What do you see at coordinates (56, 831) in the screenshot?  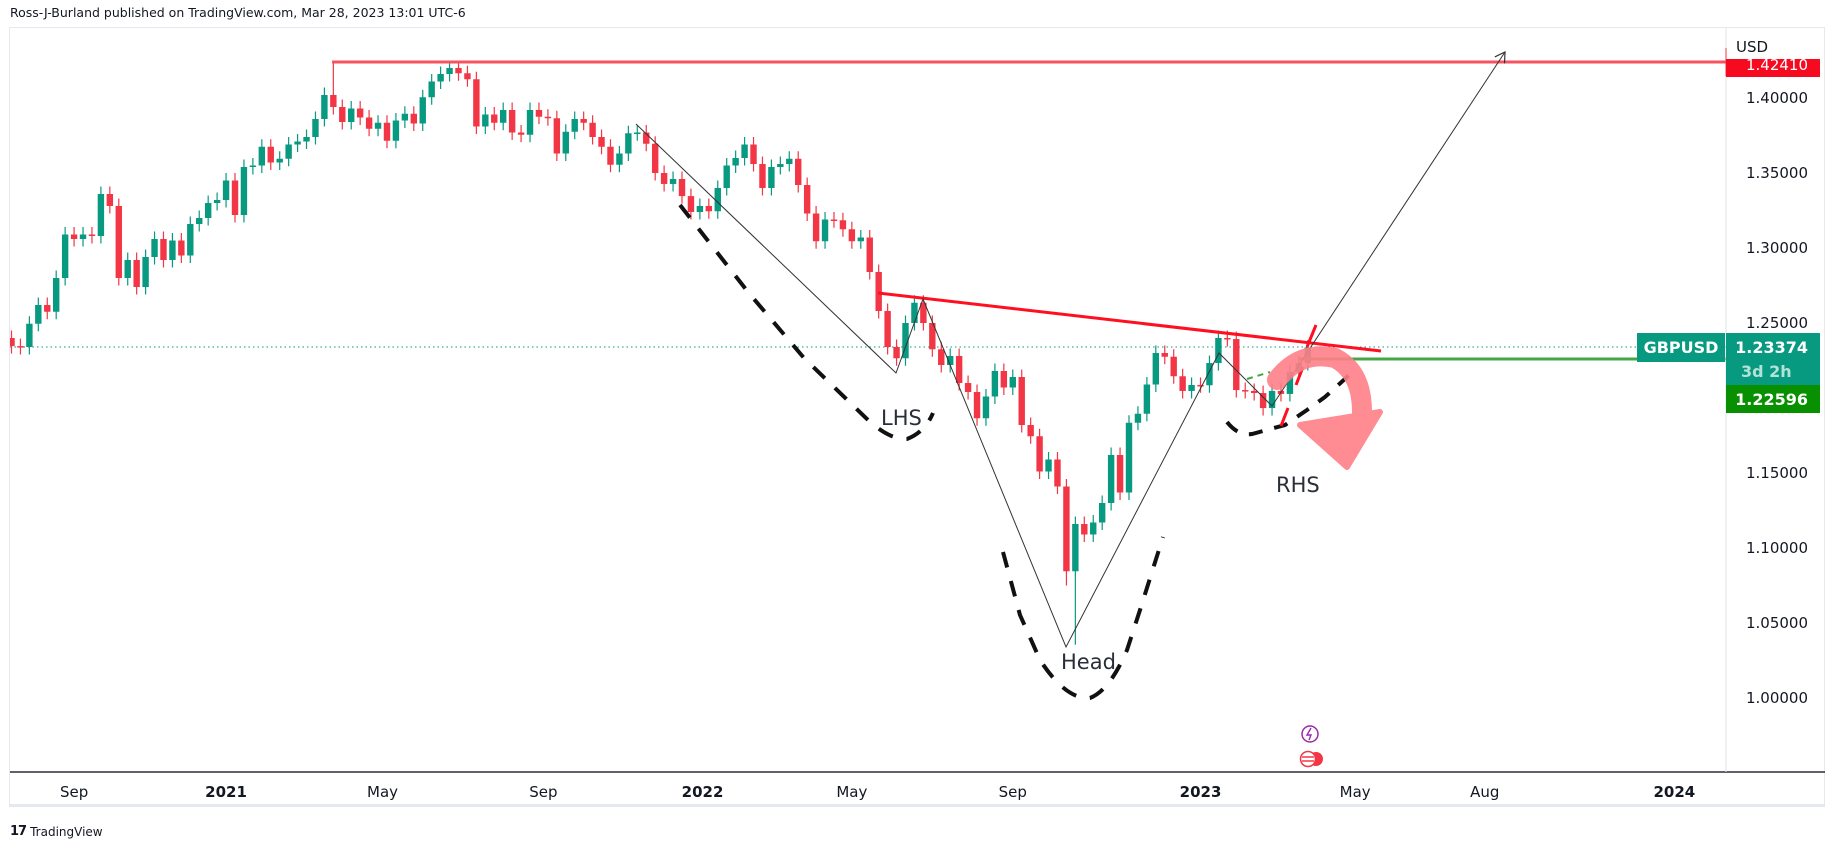 I see `tradingview-logo: 17 TradingView` at bounding box center [56, 831].